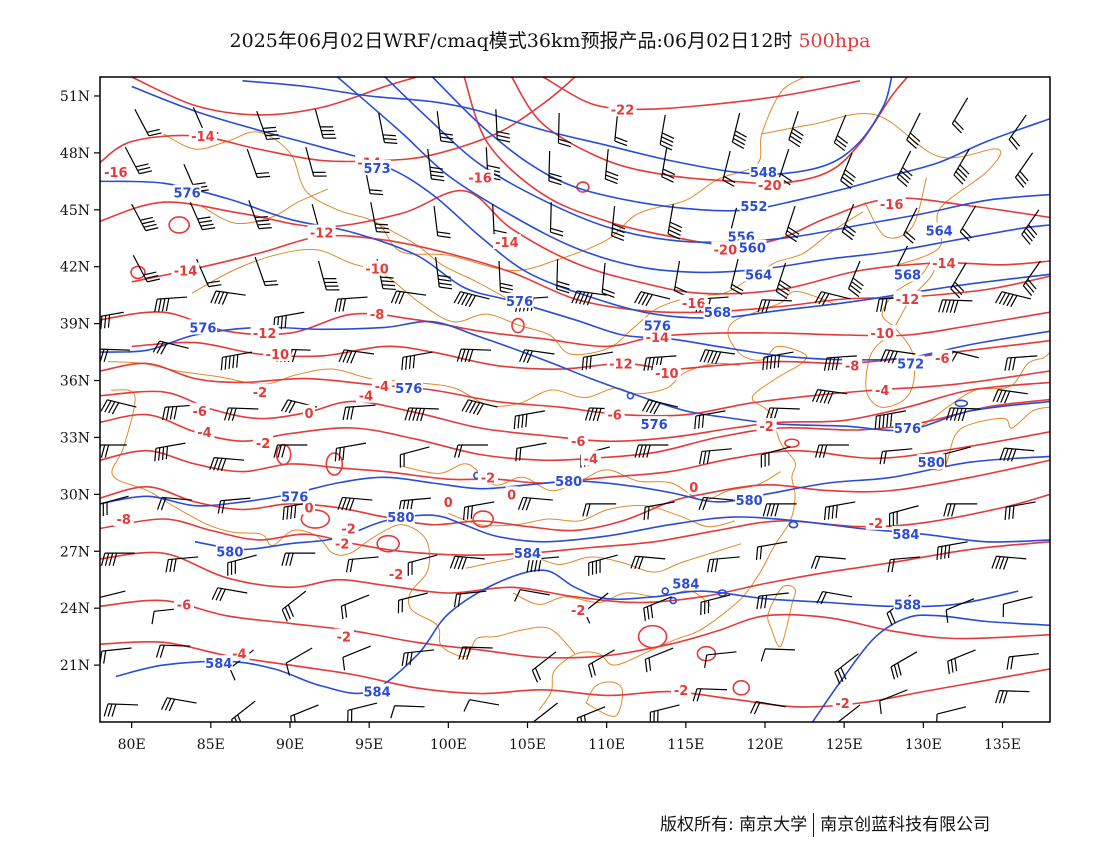  Describe the element at coordinates (369, 745) in the screenshot. I see `lon-tick-label: 95E` at that location.